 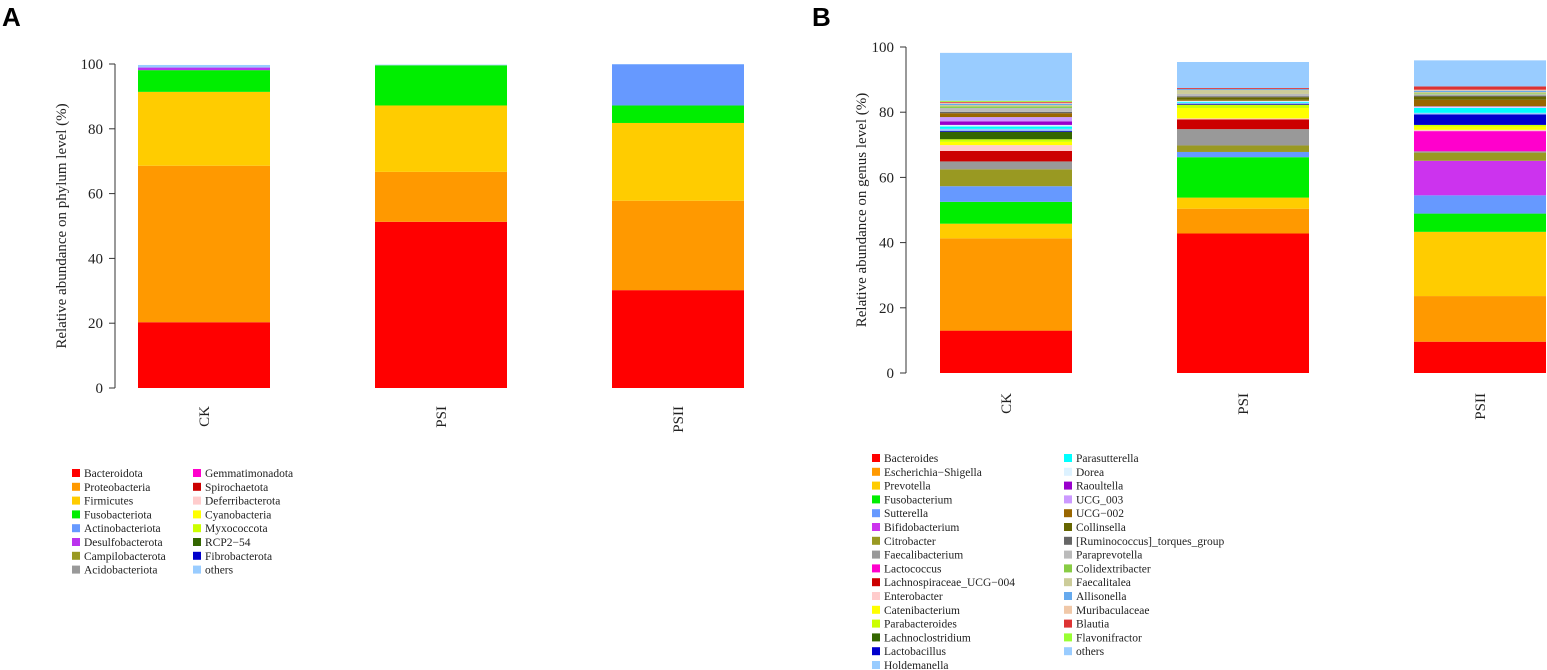 I want to click on bar-segment-psii-bifidobacterium, so click(x=1480, y=178).